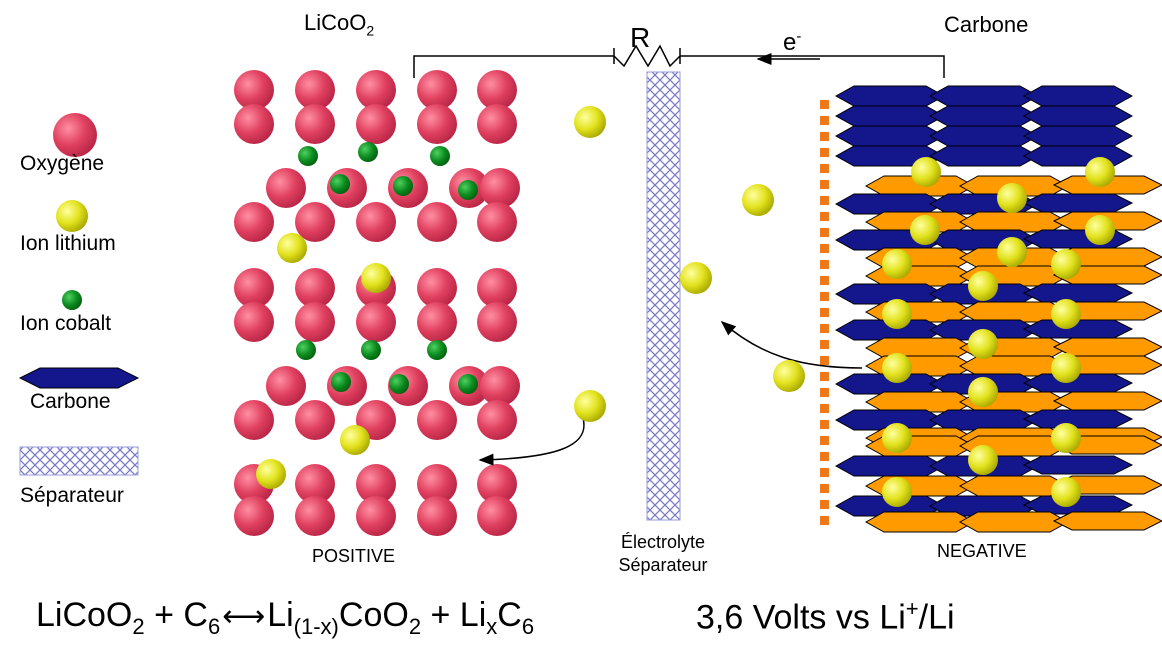  I want to click on current-collector, so click(824, 312).